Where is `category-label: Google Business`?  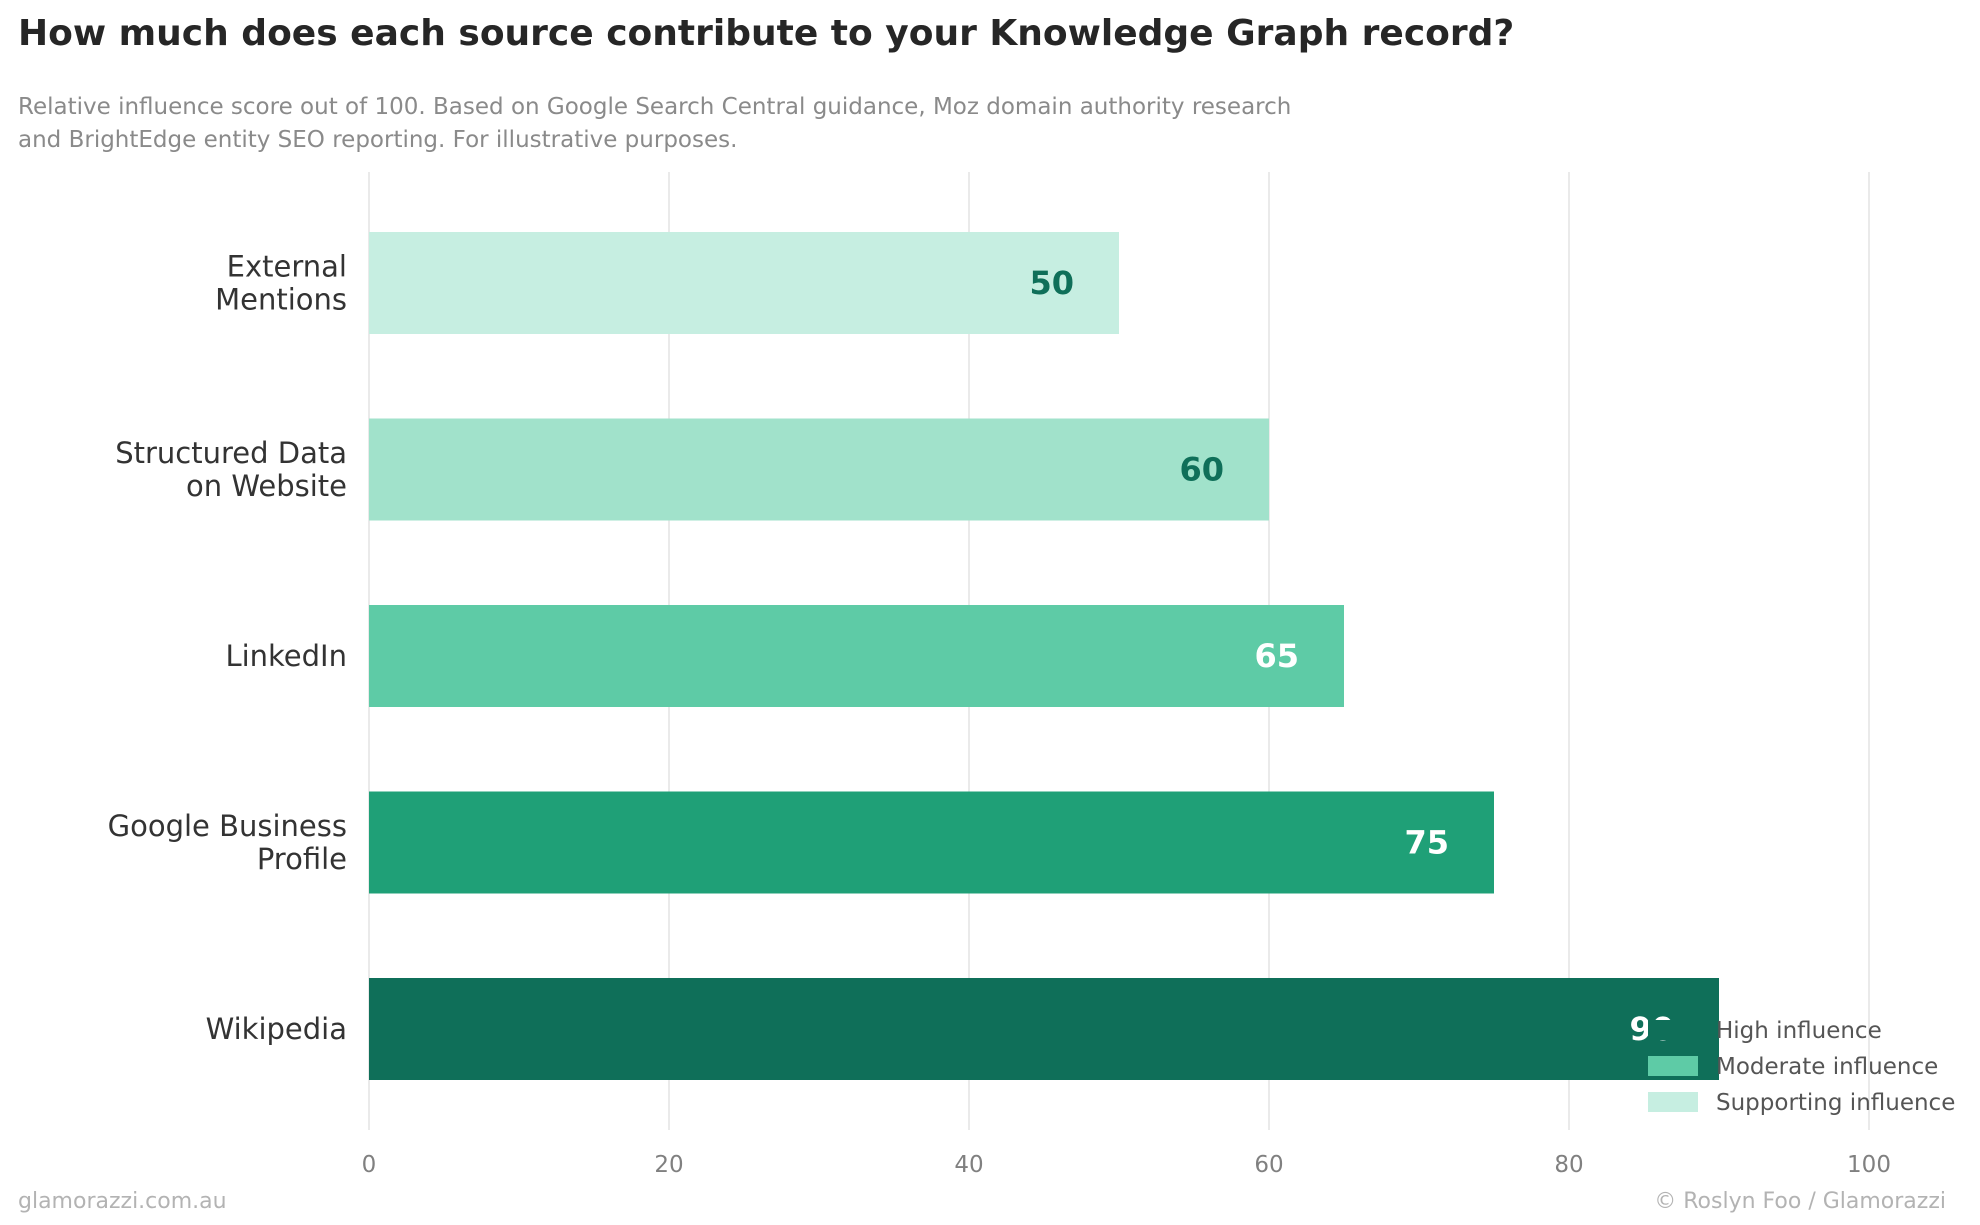
category-label: Google Business is located at coordinates (227, 826).